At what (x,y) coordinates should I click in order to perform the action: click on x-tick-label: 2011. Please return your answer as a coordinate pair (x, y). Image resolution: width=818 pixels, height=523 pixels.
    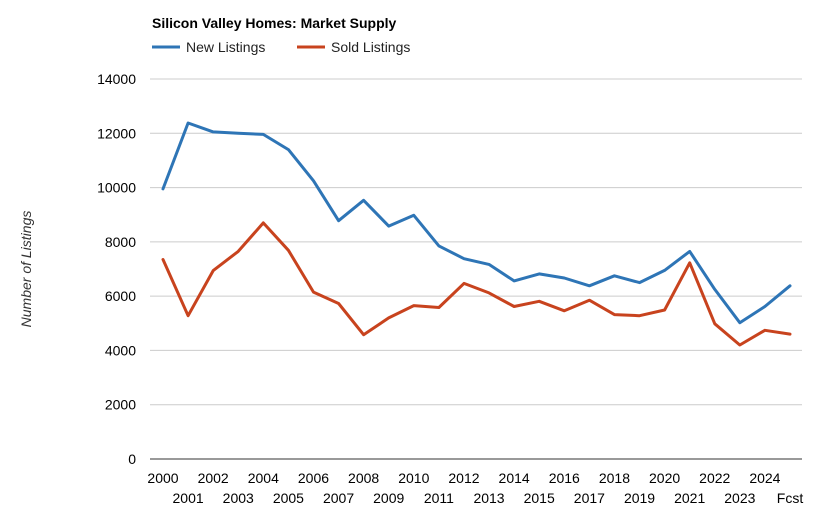
    Looking at the image, I should click on (439, 498).